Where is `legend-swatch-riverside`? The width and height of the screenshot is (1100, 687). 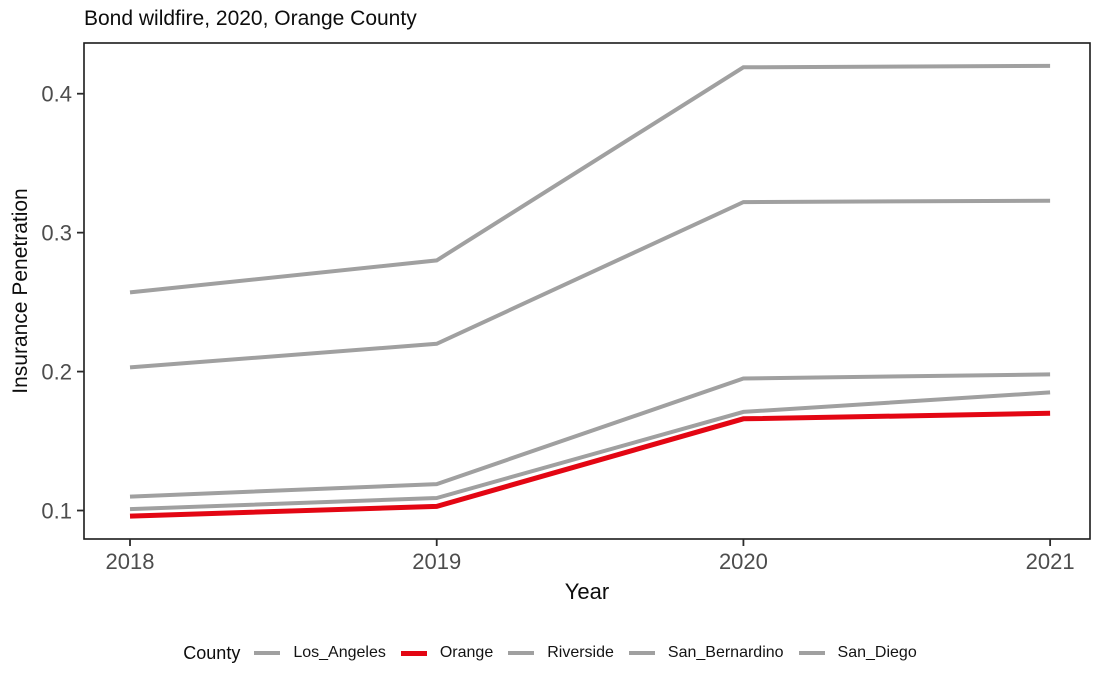 legend-swatch-riverside is located at coordinates (521, 653).